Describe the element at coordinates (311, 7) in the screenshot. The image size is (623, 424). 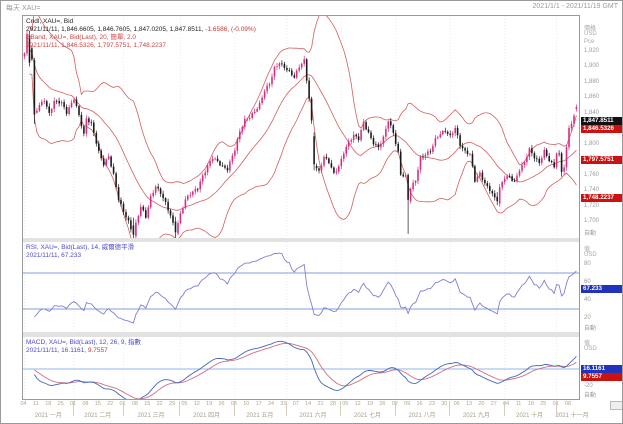
I see `chart-toolbar: 每天 XAU= 2021/1/1 - 2021/11/19 GMT` at that location.